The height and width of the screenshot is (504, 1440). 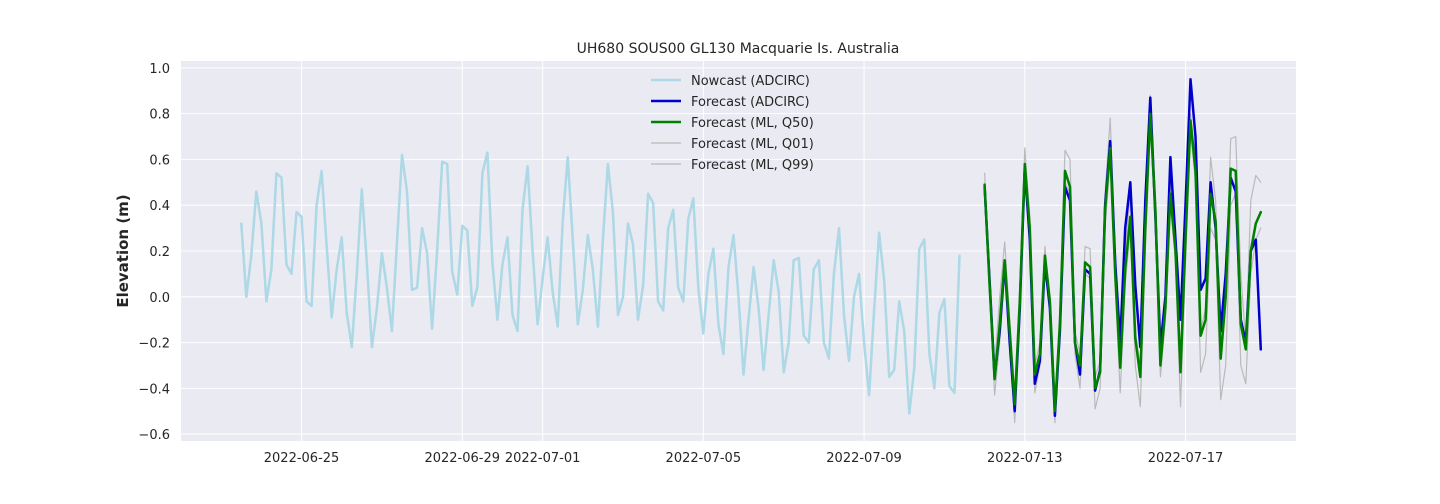 What do you see at coordinates (159, 252) in the screenshot?
I see `y-tick-label: 0.2` at bounding box center [159, 252].